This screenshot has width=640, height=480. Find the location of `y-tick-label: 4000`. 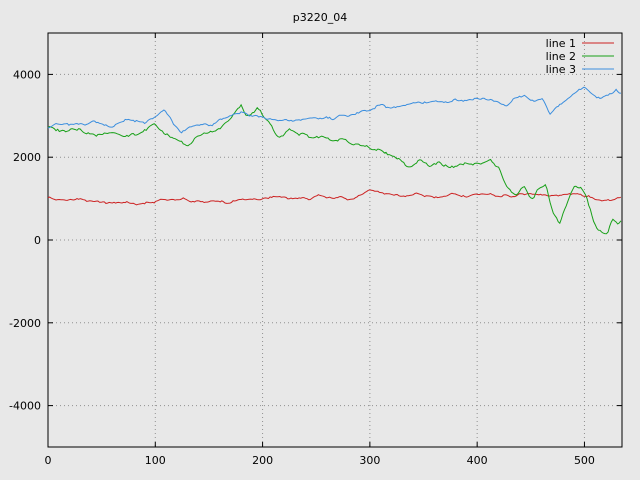

y-tick-label: 4000 is located at coordinates (27, 74).